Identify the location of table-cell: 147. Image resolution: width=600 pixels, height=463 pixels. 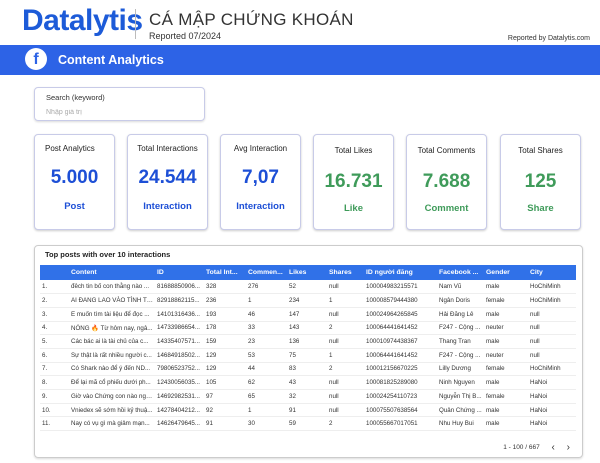
(307, 314).